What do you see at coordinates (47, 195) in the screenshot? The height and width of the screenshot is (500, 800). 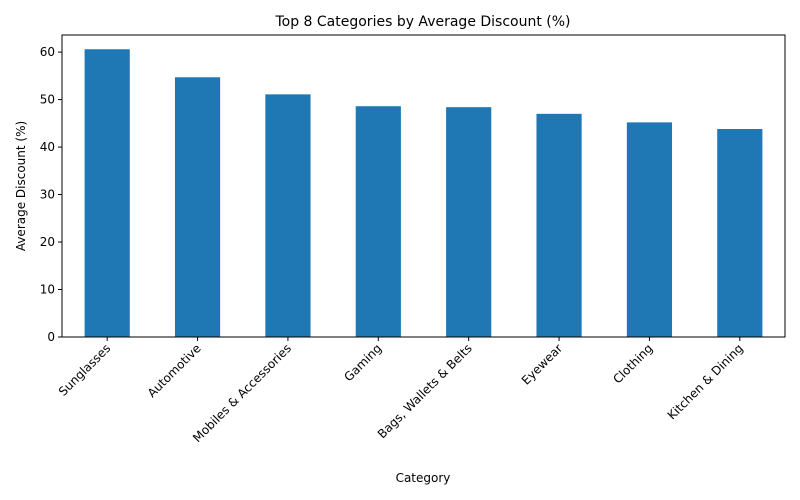 I see `y-tick-label-3: 30` at bounding box center [47, 195].